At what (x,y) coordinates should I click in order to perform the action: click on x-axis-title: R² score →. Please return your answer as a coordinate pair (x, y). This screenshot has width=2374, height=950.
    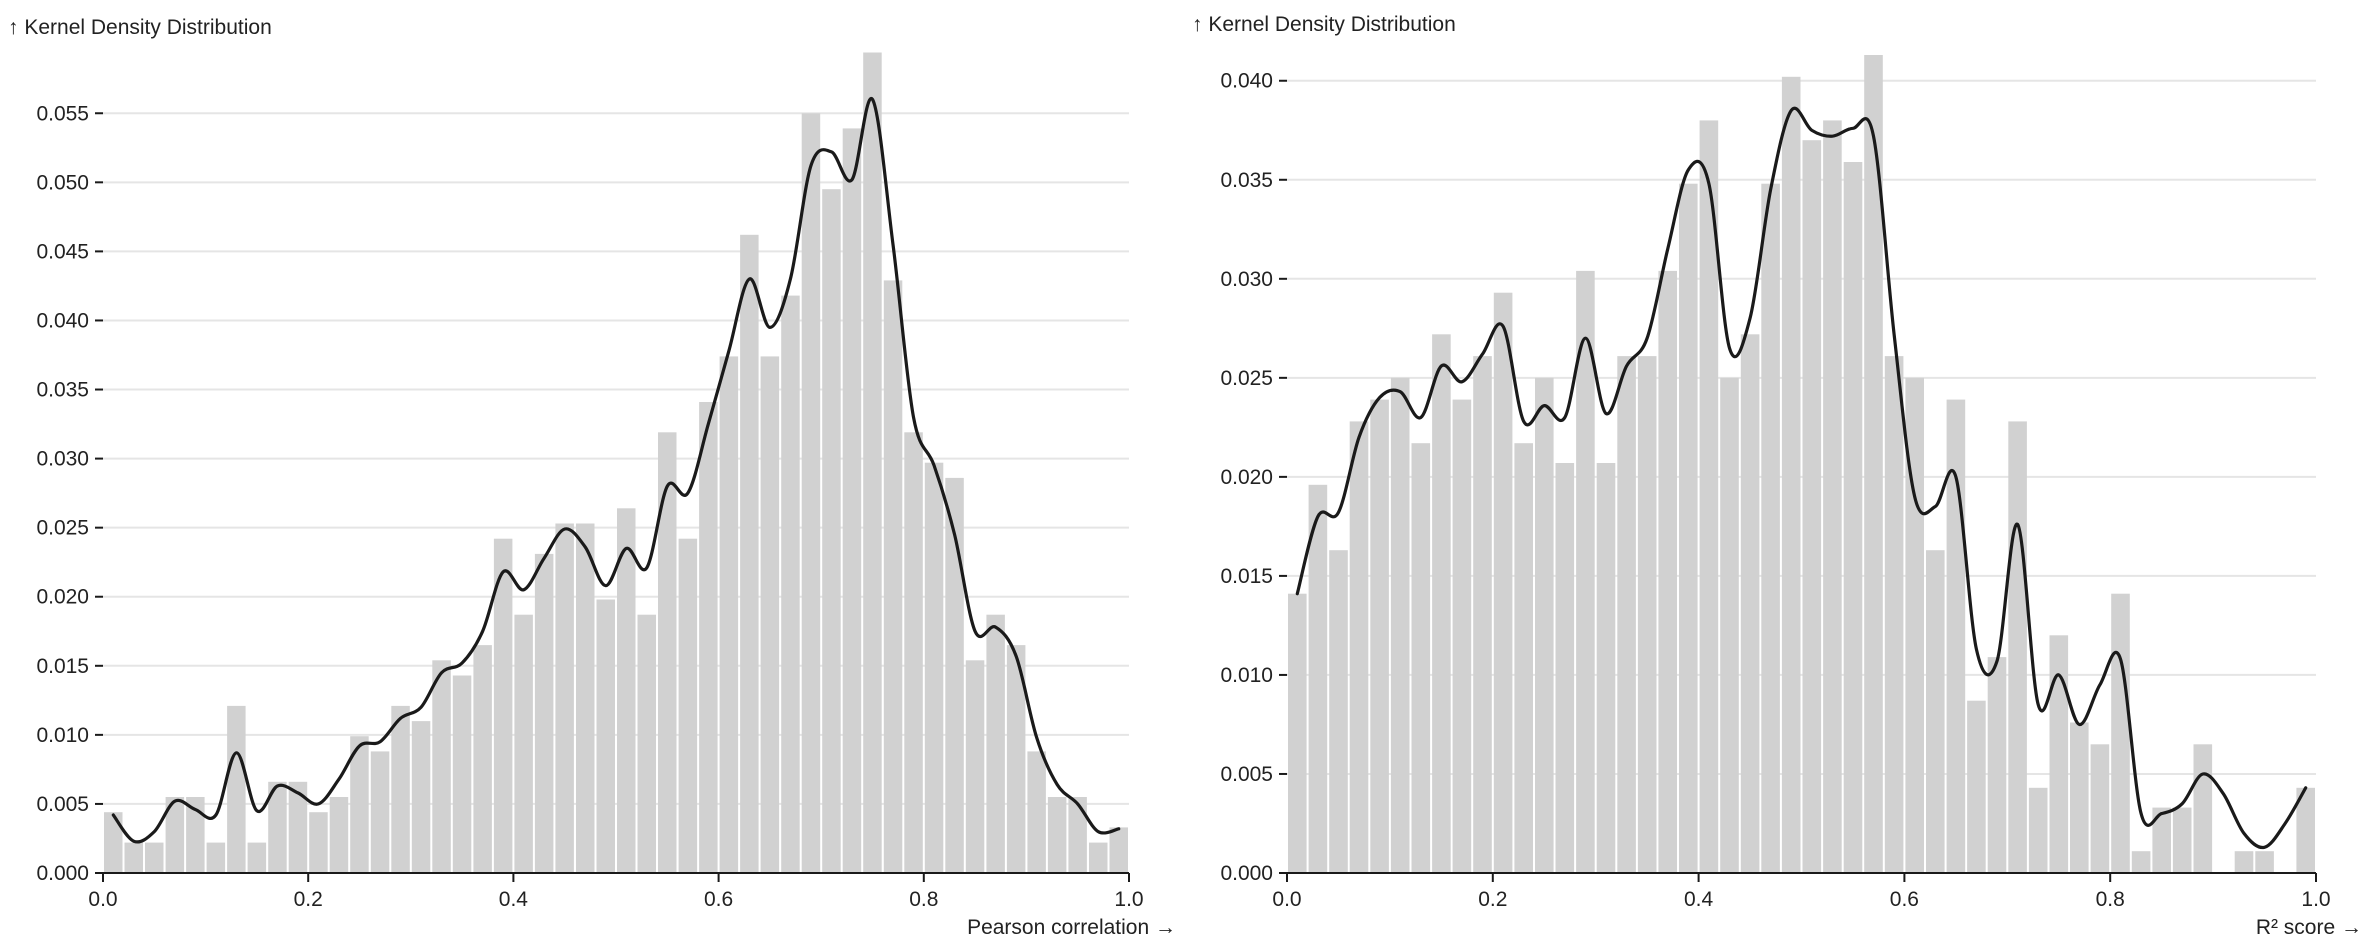
    Looking at the image, I should click on (2309, 927).